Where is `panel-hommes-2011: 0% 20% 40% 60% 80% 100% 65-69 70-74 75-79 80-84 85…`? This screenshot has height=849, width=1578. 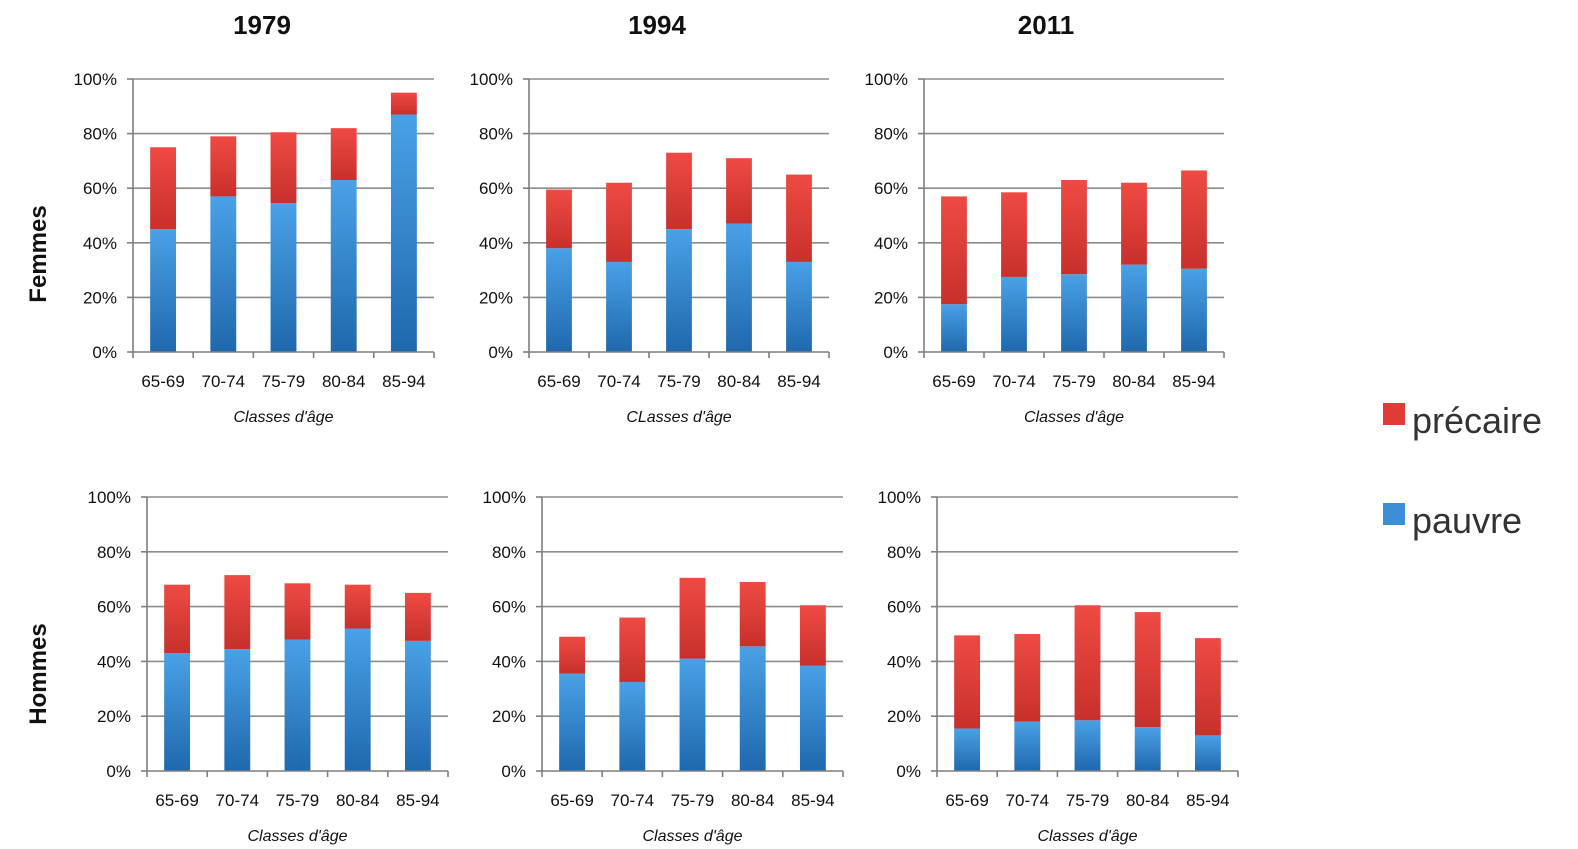
panel-hommes-2011: 0% 20% 40% 60% 80% 100% 65-69 70-74 75-79 80-84 85… is located at coordinates (1058, 666).